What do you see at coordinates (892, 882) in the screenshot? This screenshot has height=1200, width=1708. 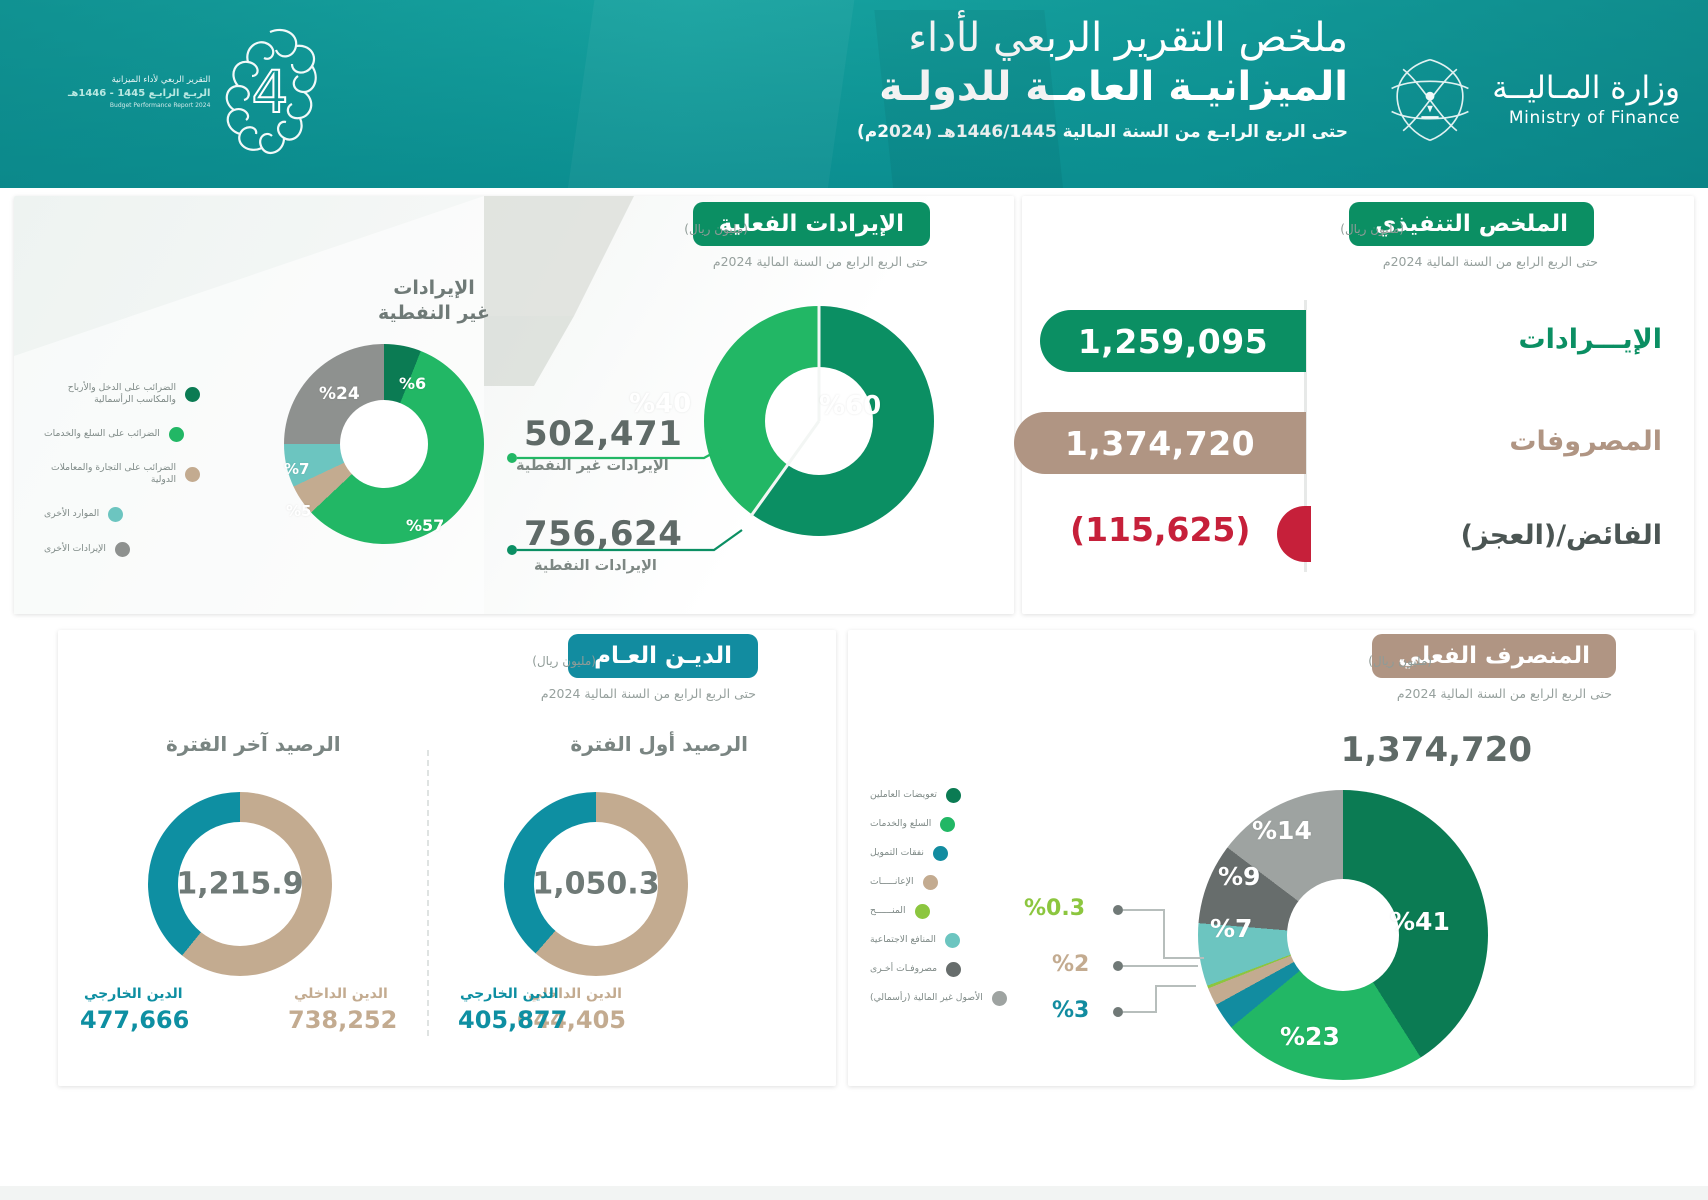 I see `legend-label: الإعانـــــات` at bounding box center [892, 882].